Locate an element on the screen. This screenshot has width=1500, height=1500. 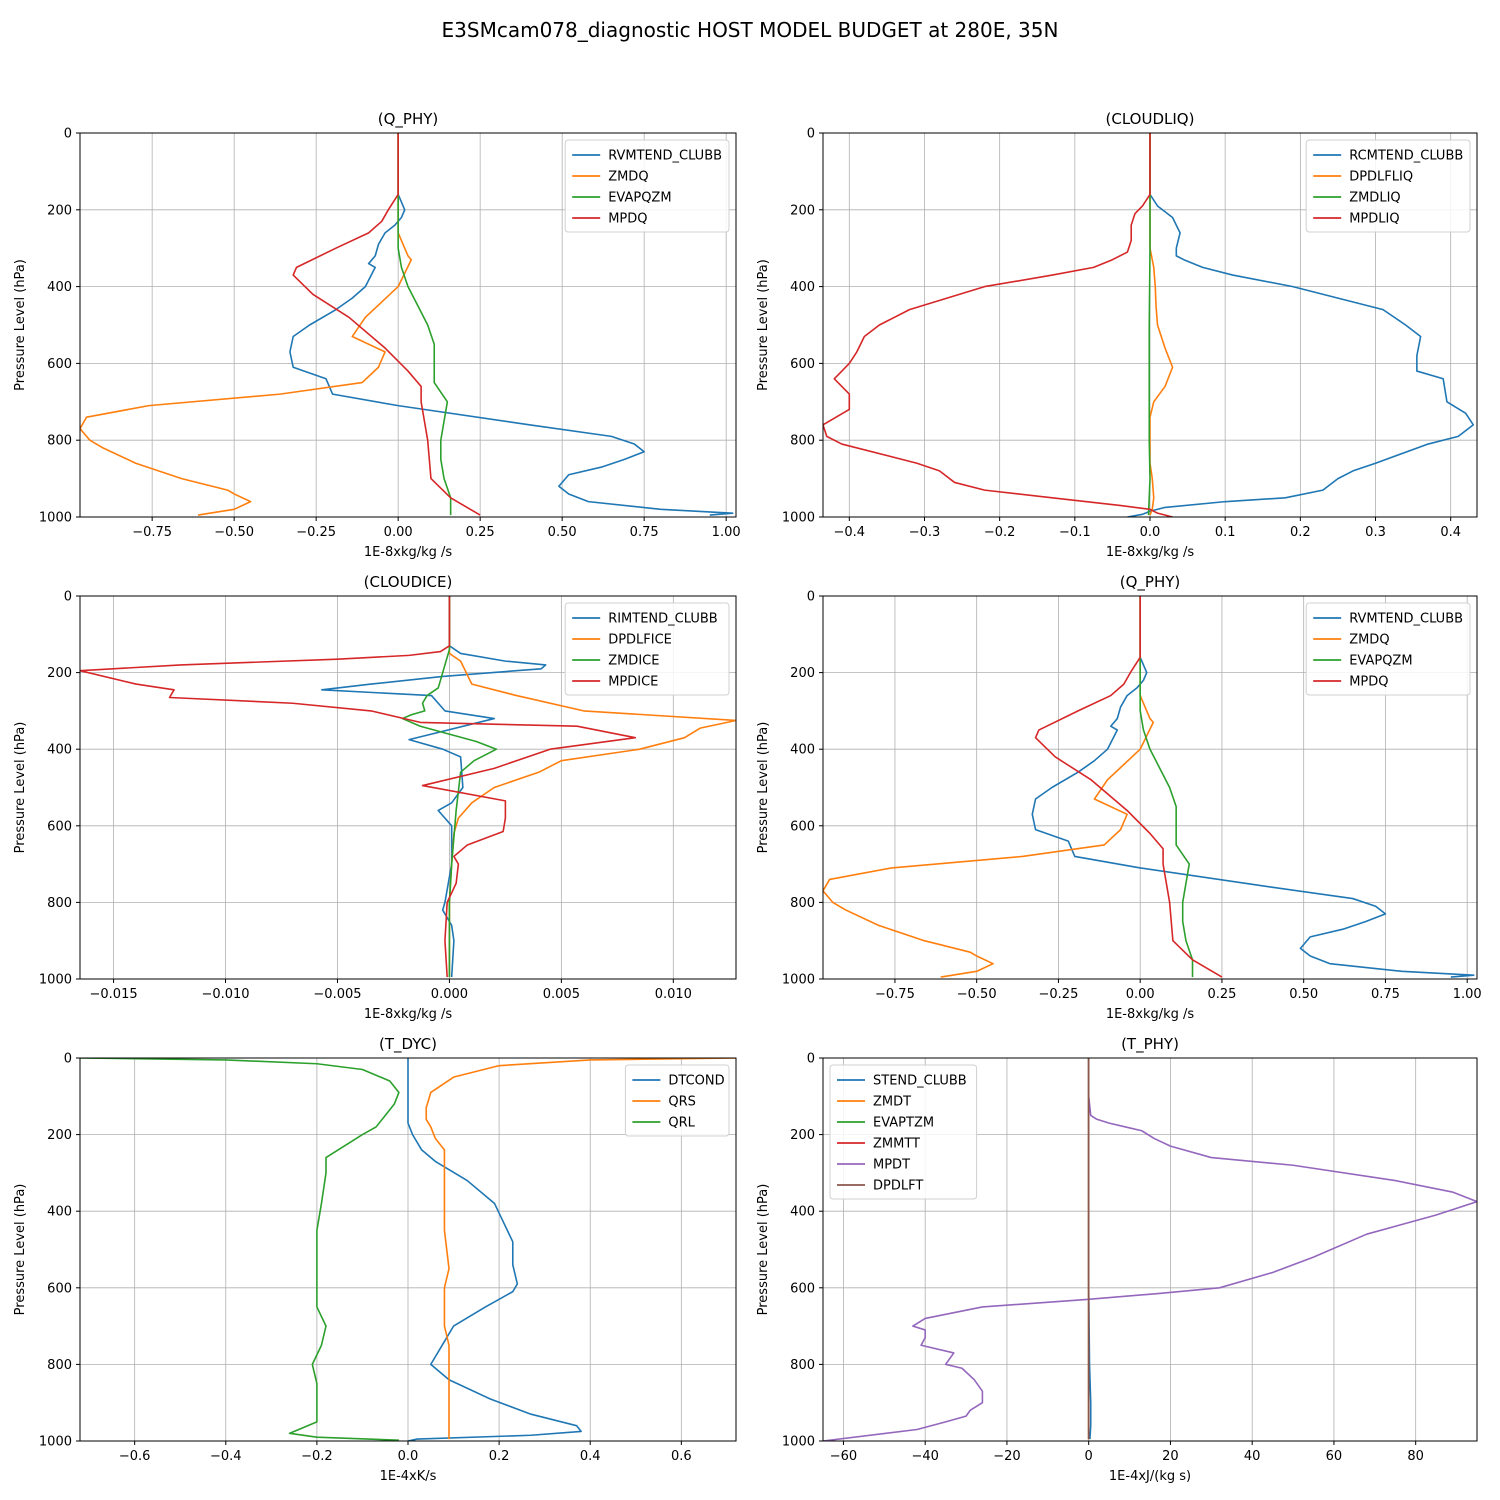
x-tick-label: −0.015 is located at coordinates (114, 994).